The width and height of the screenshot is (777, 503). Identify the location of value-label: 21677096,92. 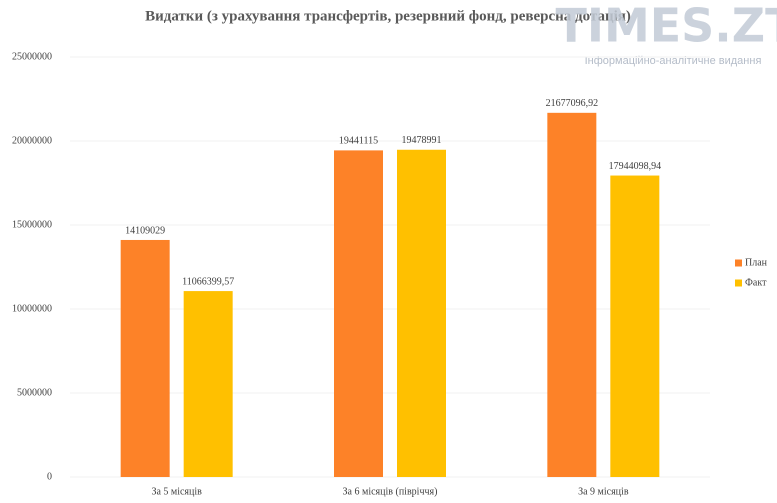
(572, 103).